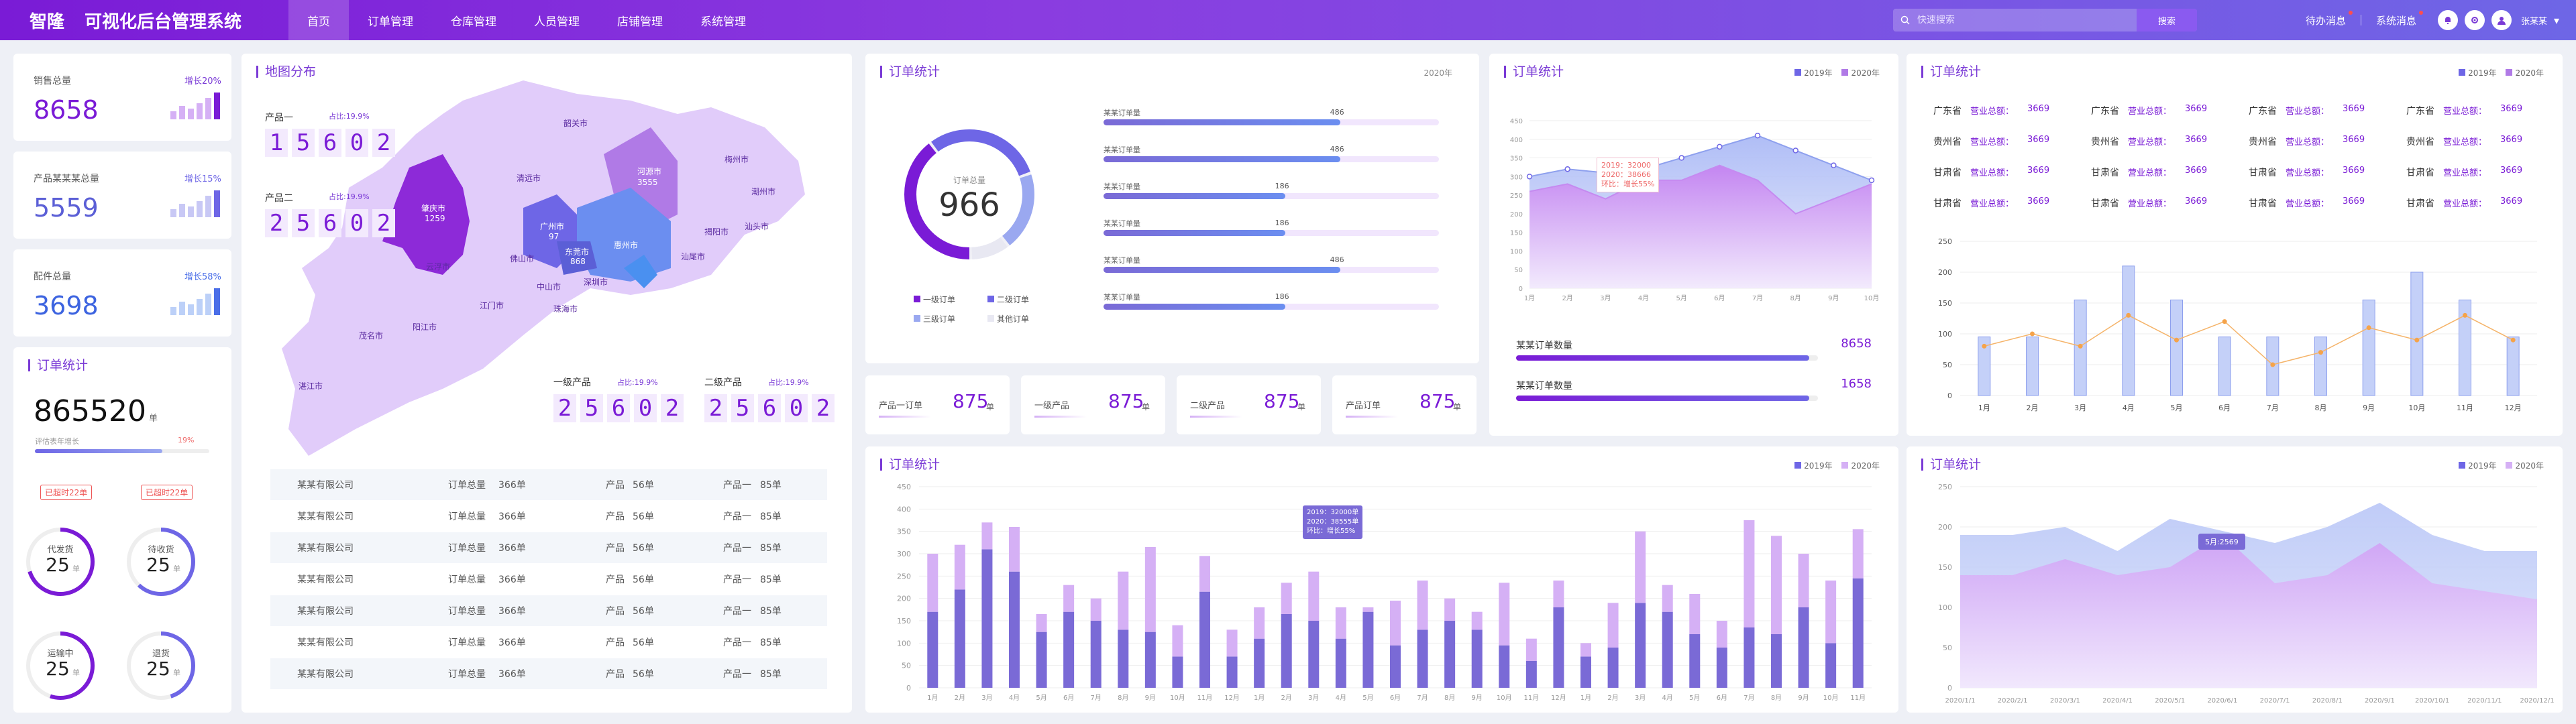  What do you see at coordinates (390, 22) in the screenshot?
I see `nav-orders: 订单管理` at bounding box center [390, 22].